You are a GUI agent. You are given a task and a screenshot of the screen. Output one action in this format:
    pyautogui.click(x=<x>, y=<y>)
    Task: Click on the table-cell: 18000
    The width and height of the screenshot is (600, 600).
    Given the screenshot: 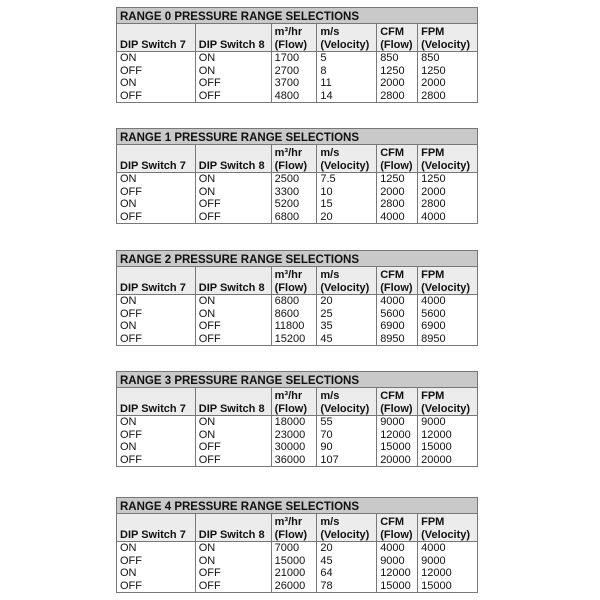 What is the action you would take?
    pyautogui.click(x=293, y=422)
    